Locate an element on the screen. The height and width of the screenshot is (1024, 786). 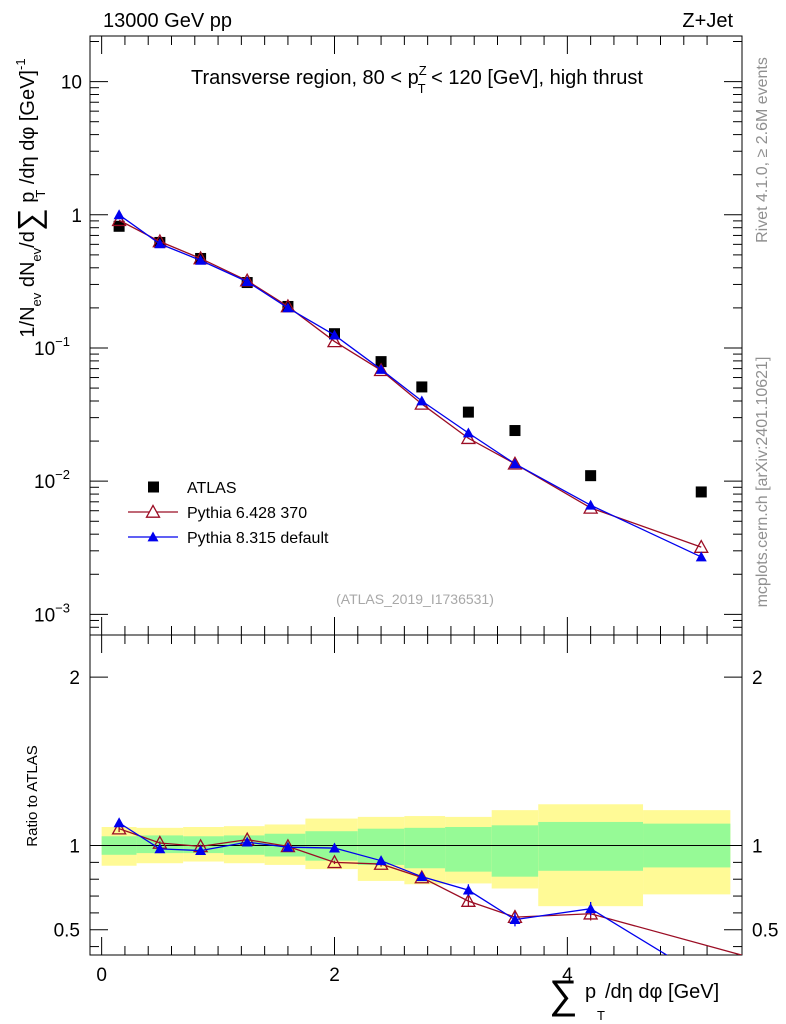
main-ytick-label: 10⁻² is located at coordinates (52, 480).